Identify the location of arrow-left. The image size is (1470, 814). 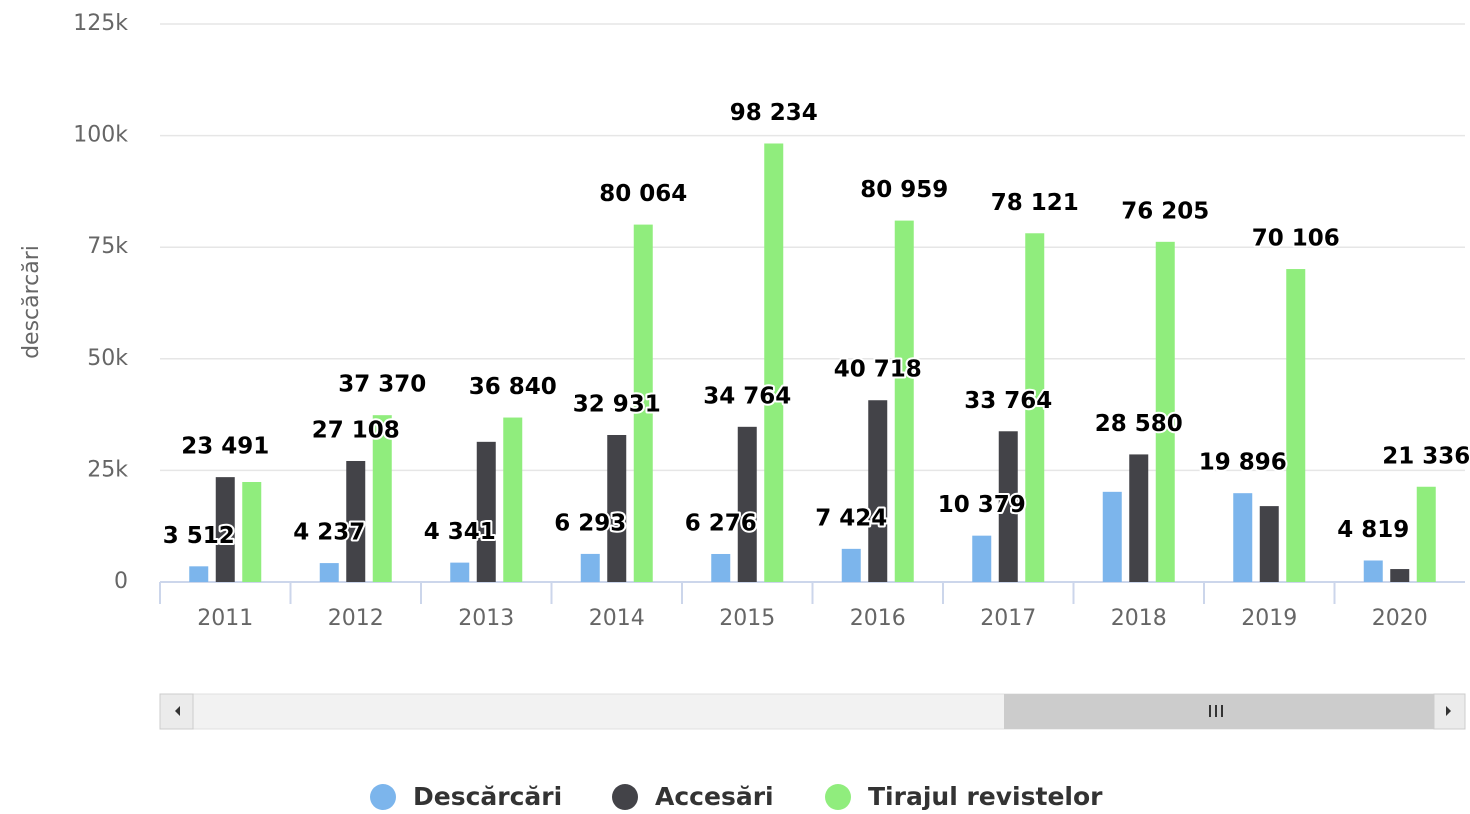
(177, 711).